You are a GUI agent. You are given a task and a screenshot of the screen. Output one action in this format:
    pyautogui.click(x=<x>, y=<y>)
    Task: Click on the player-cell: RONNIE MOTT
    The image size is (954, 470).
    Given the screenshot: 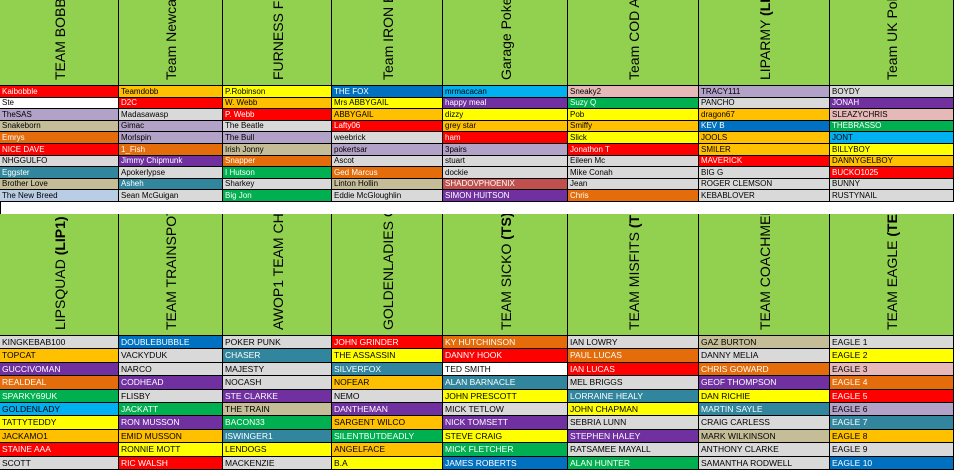 What is the action you would take?
    pyautogui.click(x=171, y=450)
    